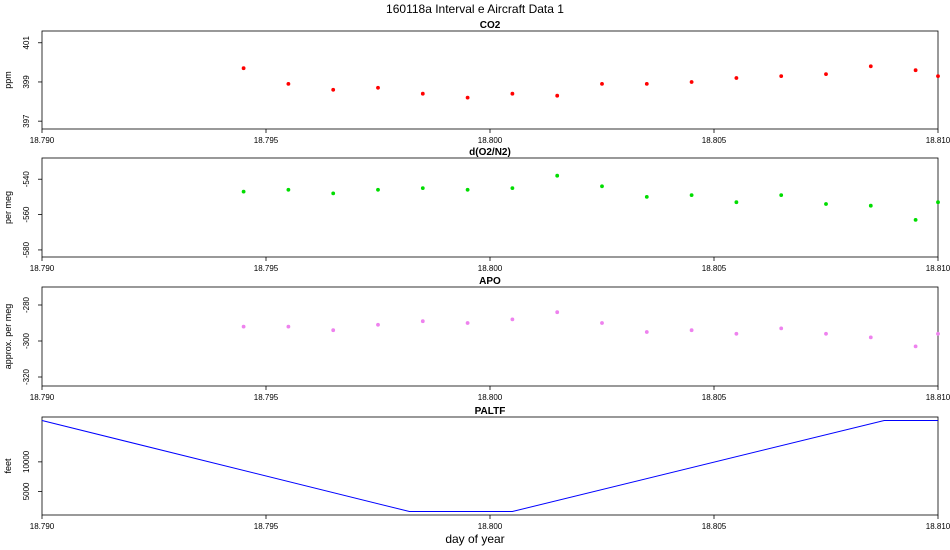 The image size is (950, 550). What do you see at coordinates (26, 82) in the screenshot?
I see `y-tick-label: 399` at bounding box center [26, 82].